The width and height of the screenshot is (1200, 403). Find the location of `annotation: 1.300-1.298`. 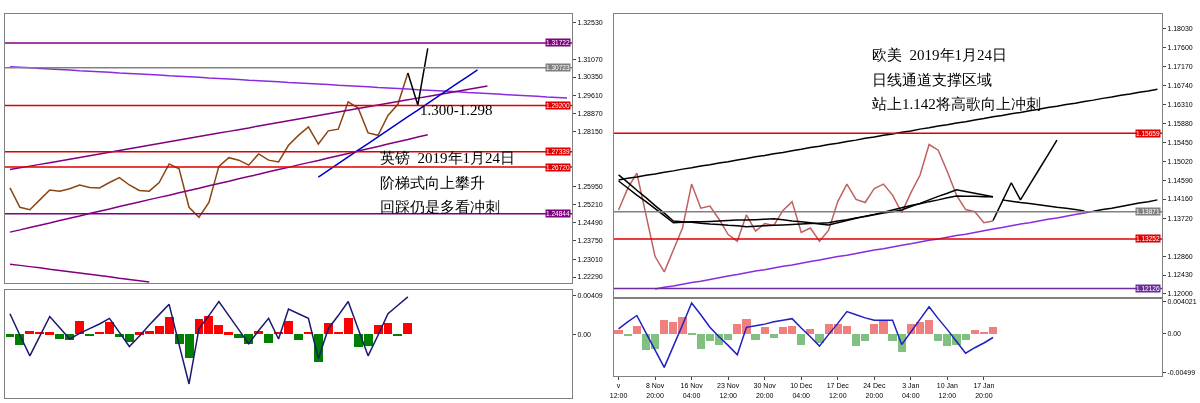

annotation: 1.300-1.298 is located at coordinates (456, 110).